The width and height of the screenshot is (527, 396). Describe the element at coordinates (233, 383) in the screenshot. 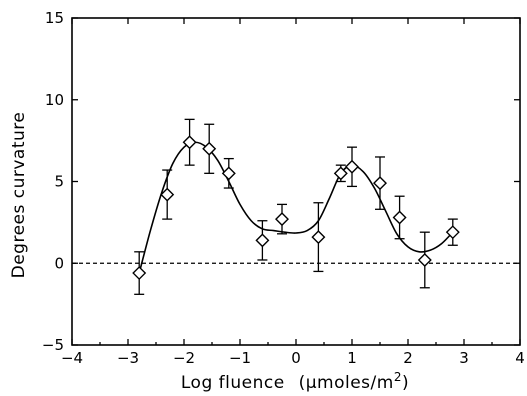

I see `x-axis-title-main: Log fluence` at that location.